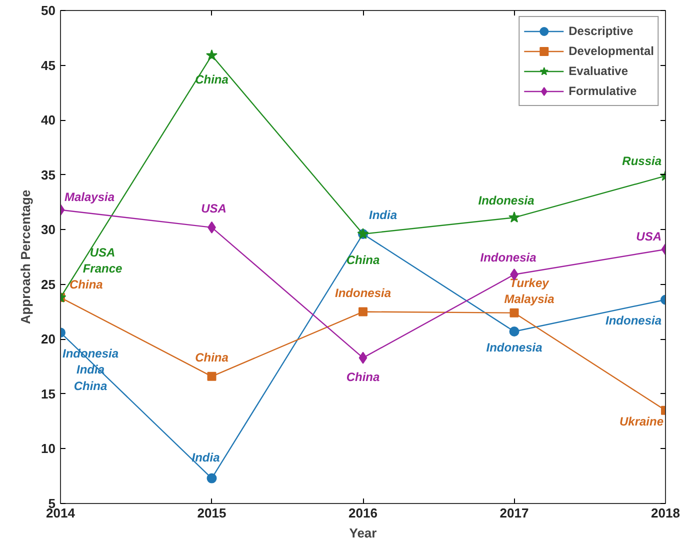  I want to click on data-label: Malaysia, so click(89, 197).